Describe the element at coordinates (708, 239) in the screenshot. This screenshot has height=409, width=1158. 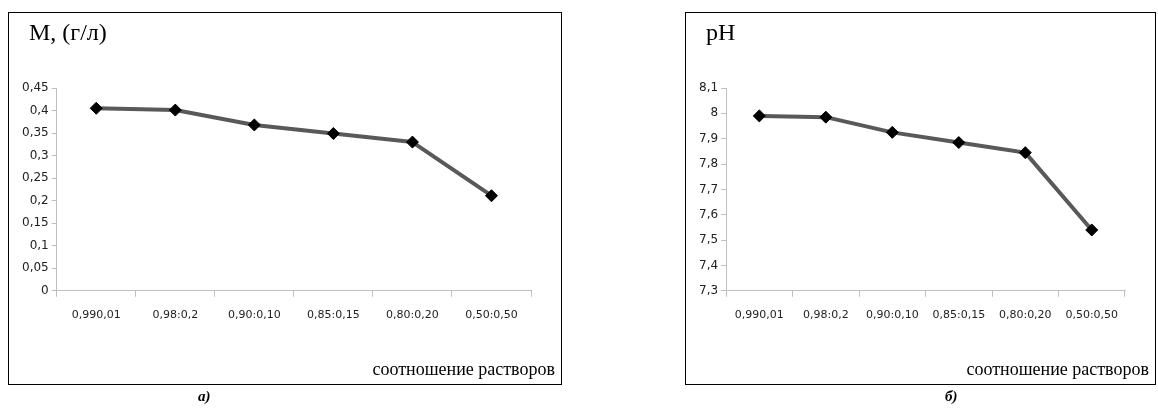
I see `y-tick-label: 7,5` at that location.